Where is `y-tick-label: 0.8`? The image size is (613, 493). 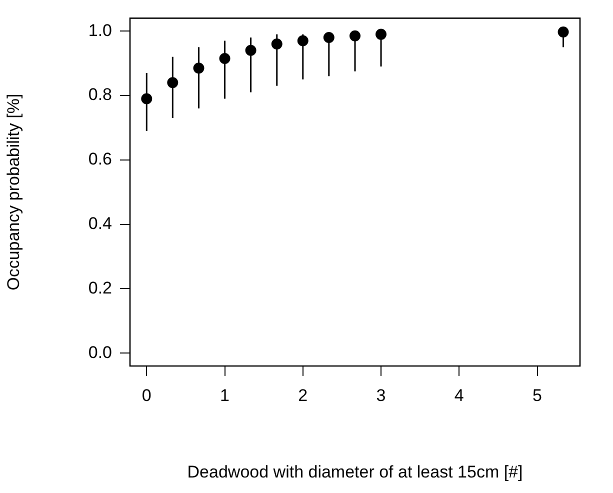 y-tick-label: 0.8 is located at coordinates (100, 94).